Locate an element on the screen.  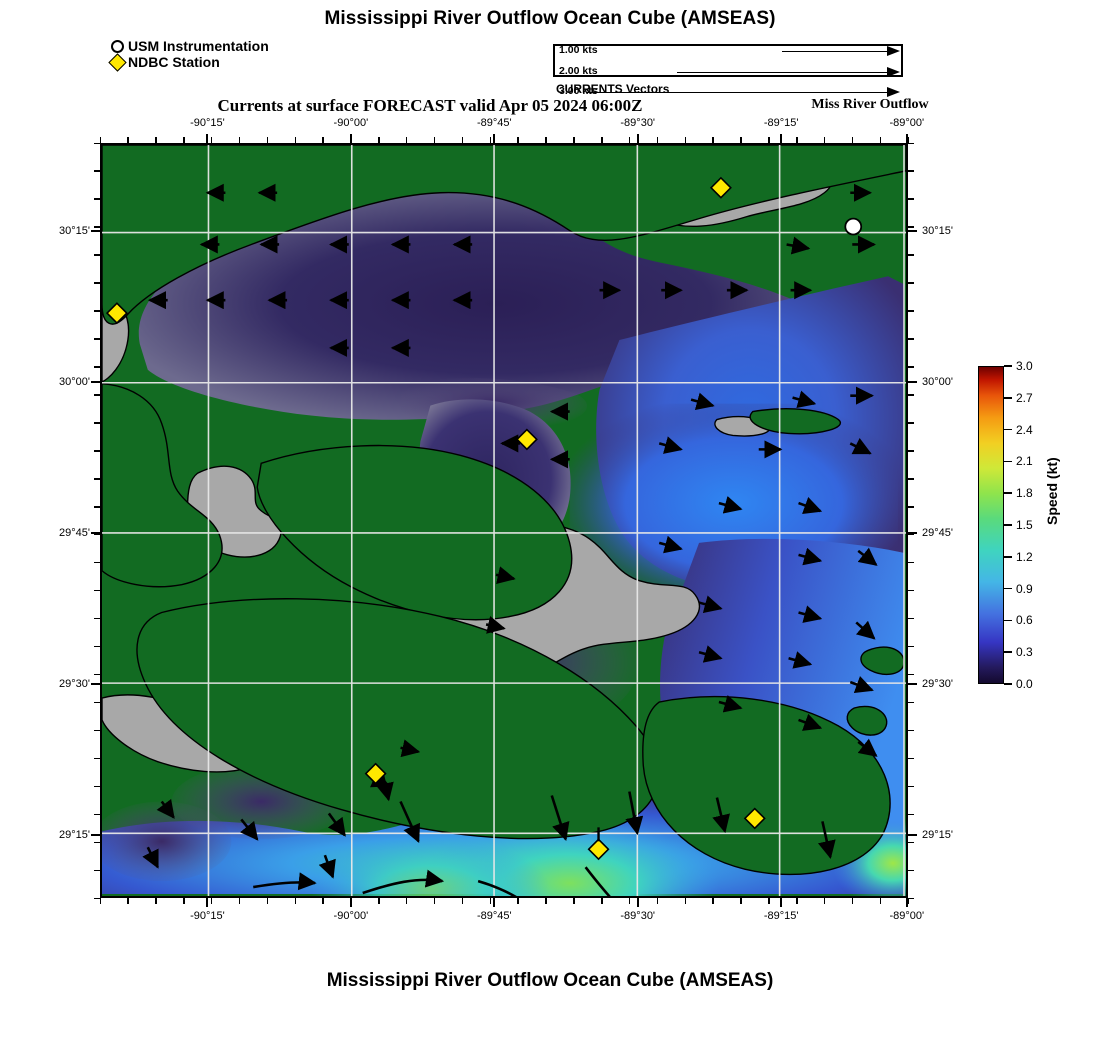
vector-scale-row: 1.00 kts is located at coordinates (728, 50).